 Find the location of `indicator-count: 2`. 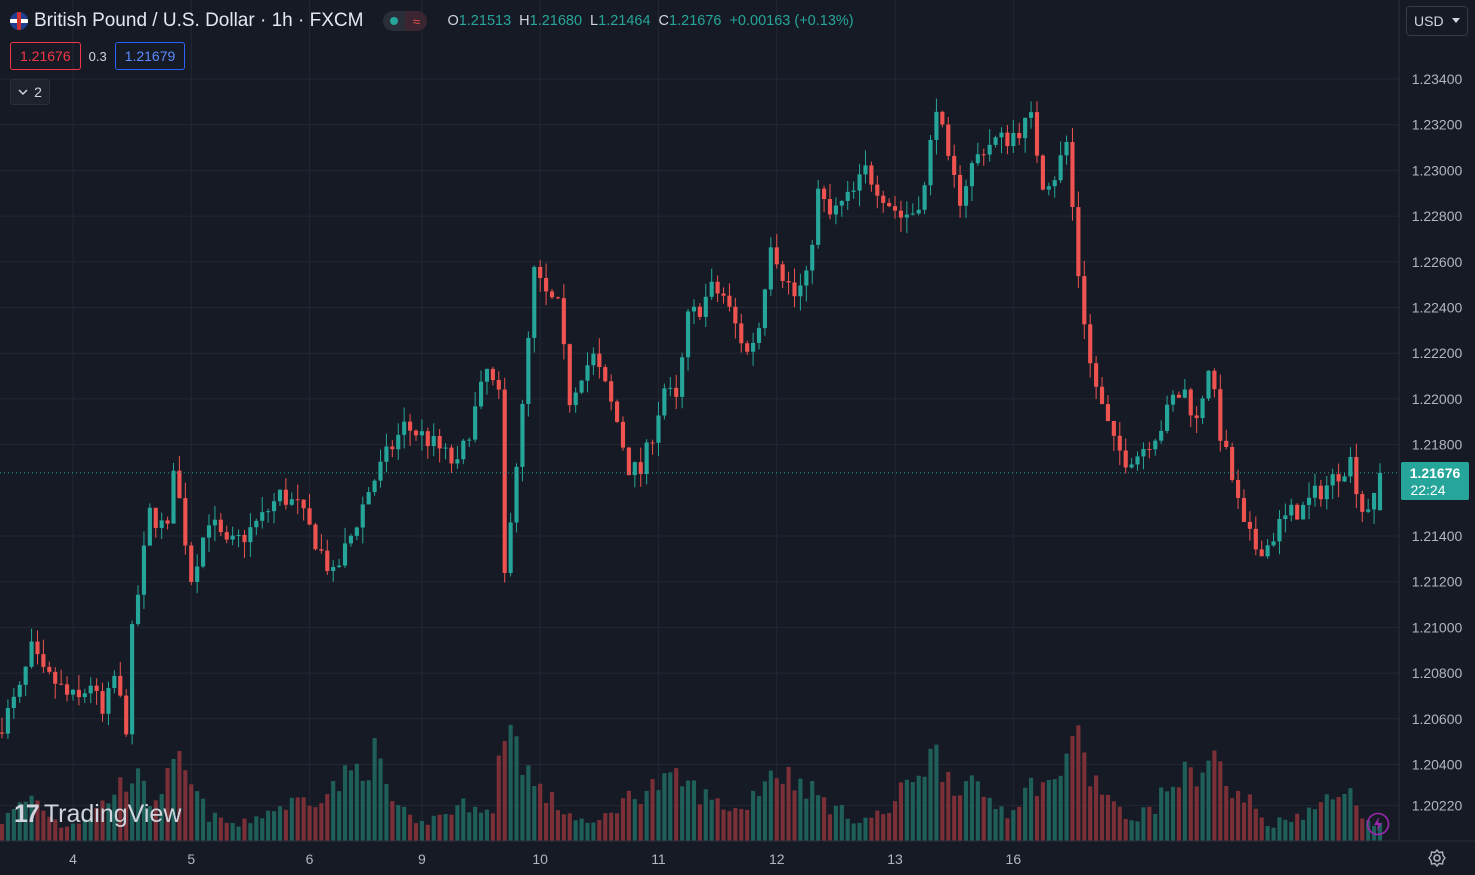

indicator-count: 2 is located at coordinates (38, 92).